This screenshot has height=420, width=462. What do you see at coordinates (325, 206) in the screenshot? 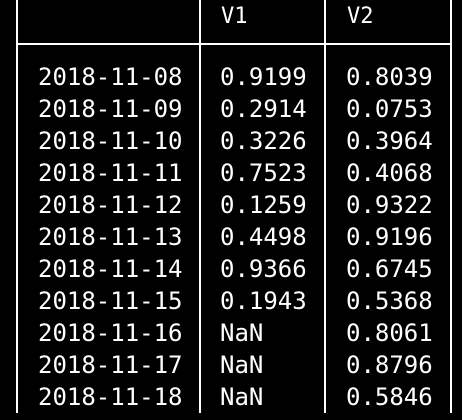
I see `column-divider-v2` at bounding box center [325, 206].